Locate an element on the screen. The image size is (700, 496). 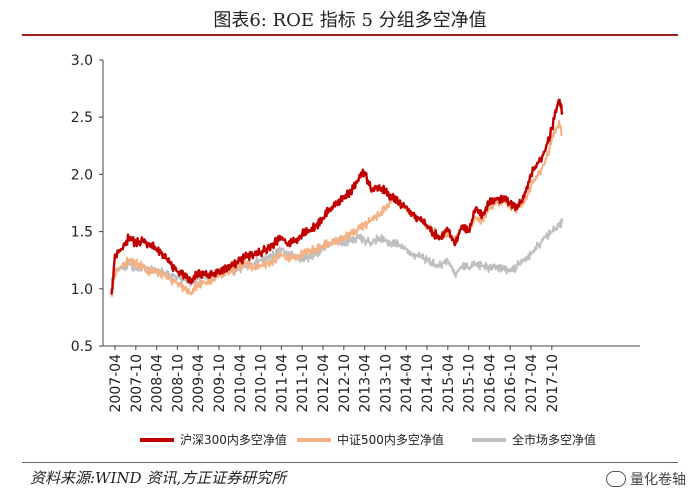
watermark: 量化卷轴 is located at coordinates (646, 479).